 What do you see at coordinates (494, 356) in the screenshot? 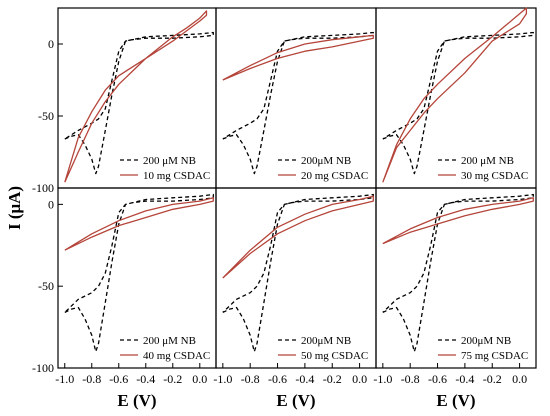
I see `legend-label-csdac: 75 mg CSDAC` at bounding box center [494, 356].